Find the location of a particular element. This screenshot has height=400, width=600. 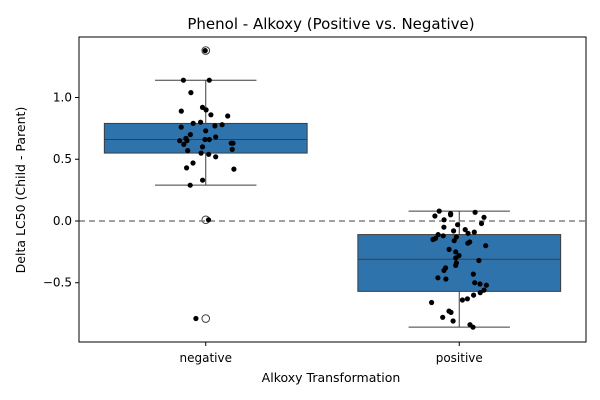

points-negative is located at coordinates (207, 185).